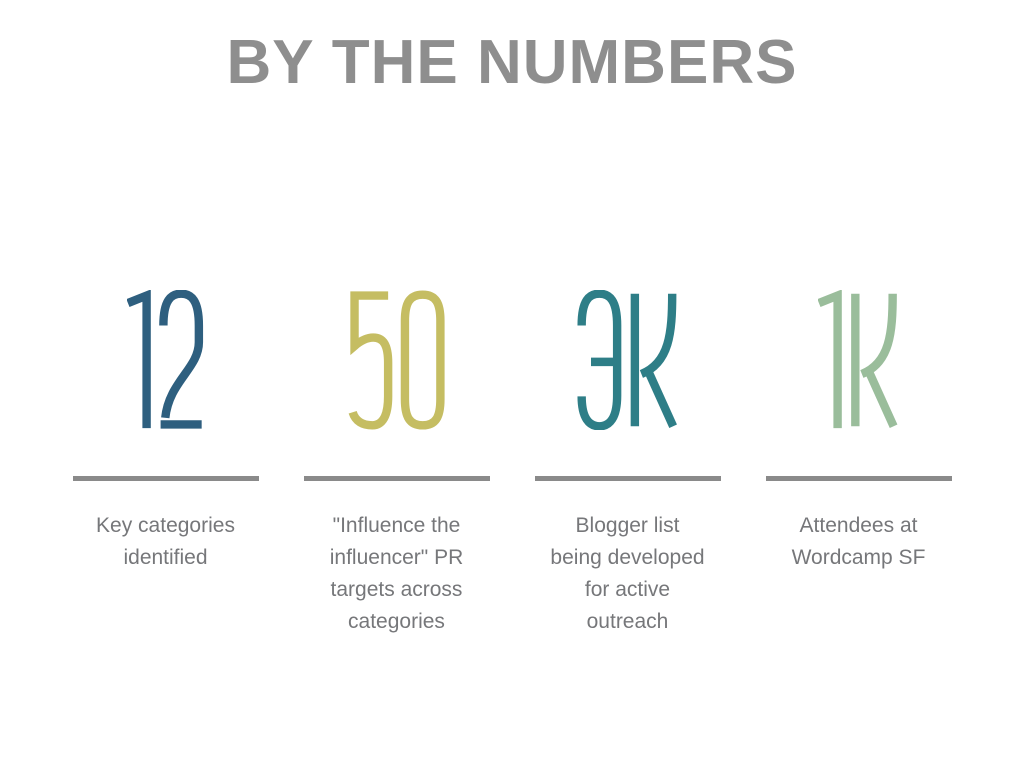 Image resolution: width=1024 pixels, height=768 pixels. What do you see at coordinates (512, 62) in the screenshot?
I see `slide-title: BY THE NUMBERS` at bounding box center [512, 62].